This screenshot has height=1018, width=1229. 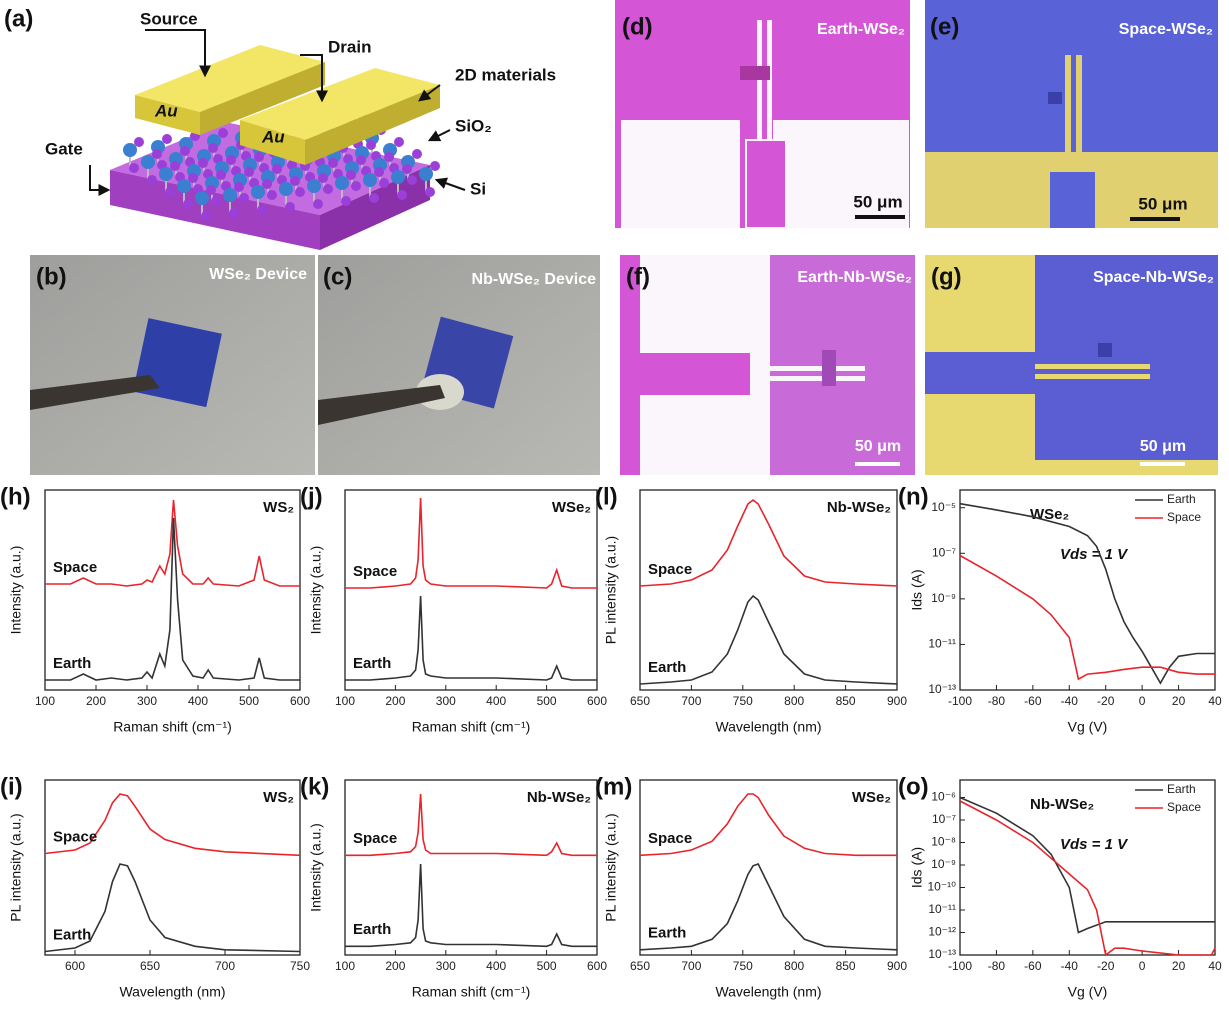 I want to click on y-tick-label: 10⁻¹¹, so click(x=942, y=909).